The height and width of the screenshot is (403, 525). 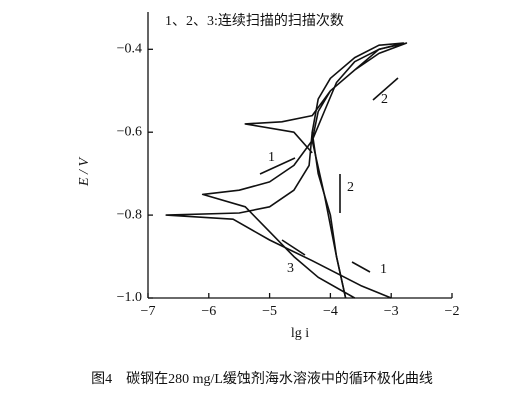 What do you see at coordinates (262, 379) in the screenshot?
I see `caption: 图4 碳钢在280 mg/L缓蚀剂海水溶液中的循环极化曲线` at bounding box center [262, 379].